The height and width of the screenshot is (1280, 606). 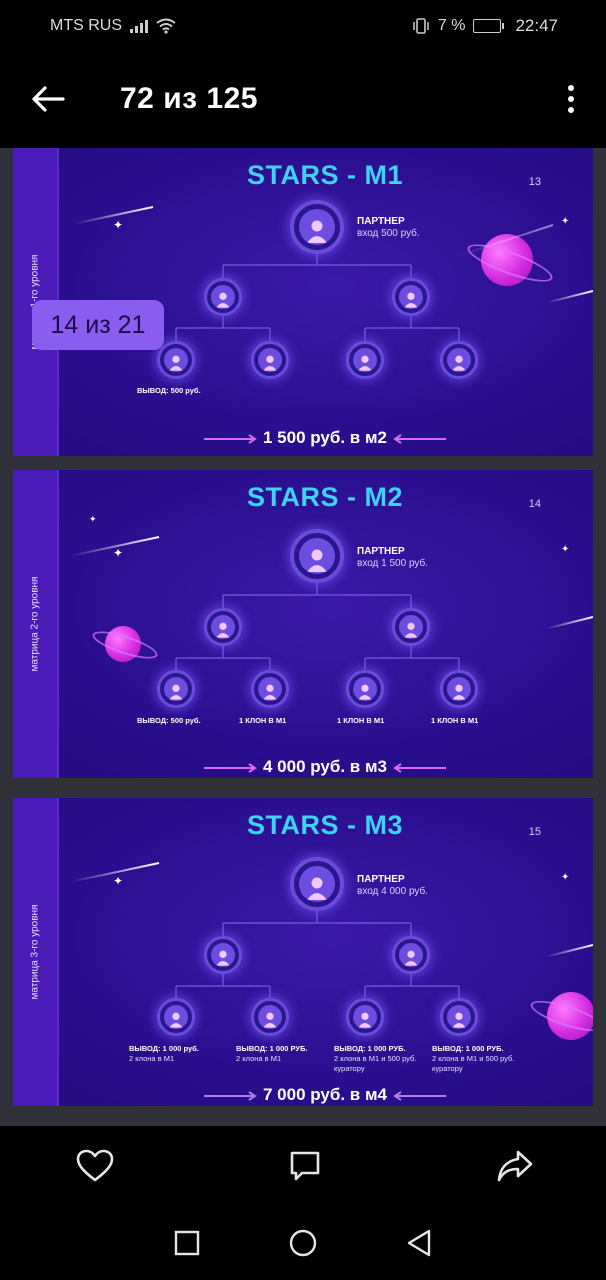 I want to click on status-right: 7 % 22:47, so click(x=485, y=26).